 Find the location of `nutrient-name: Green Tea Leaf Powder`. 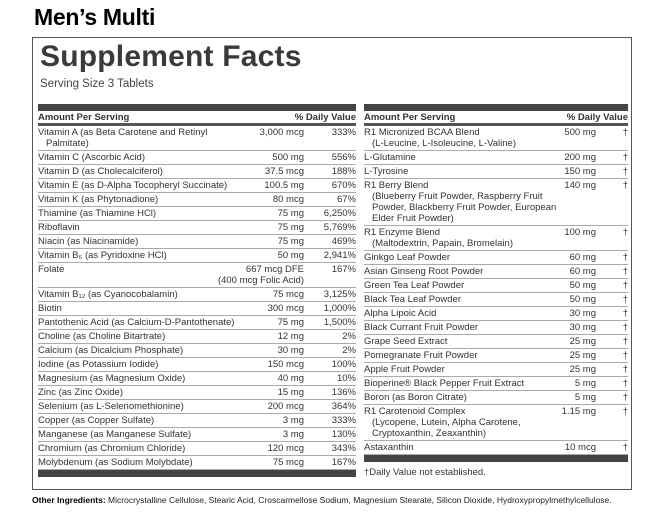

nutrient-name: Green Tea Leaf Powder is located at coordinates (414, 285).